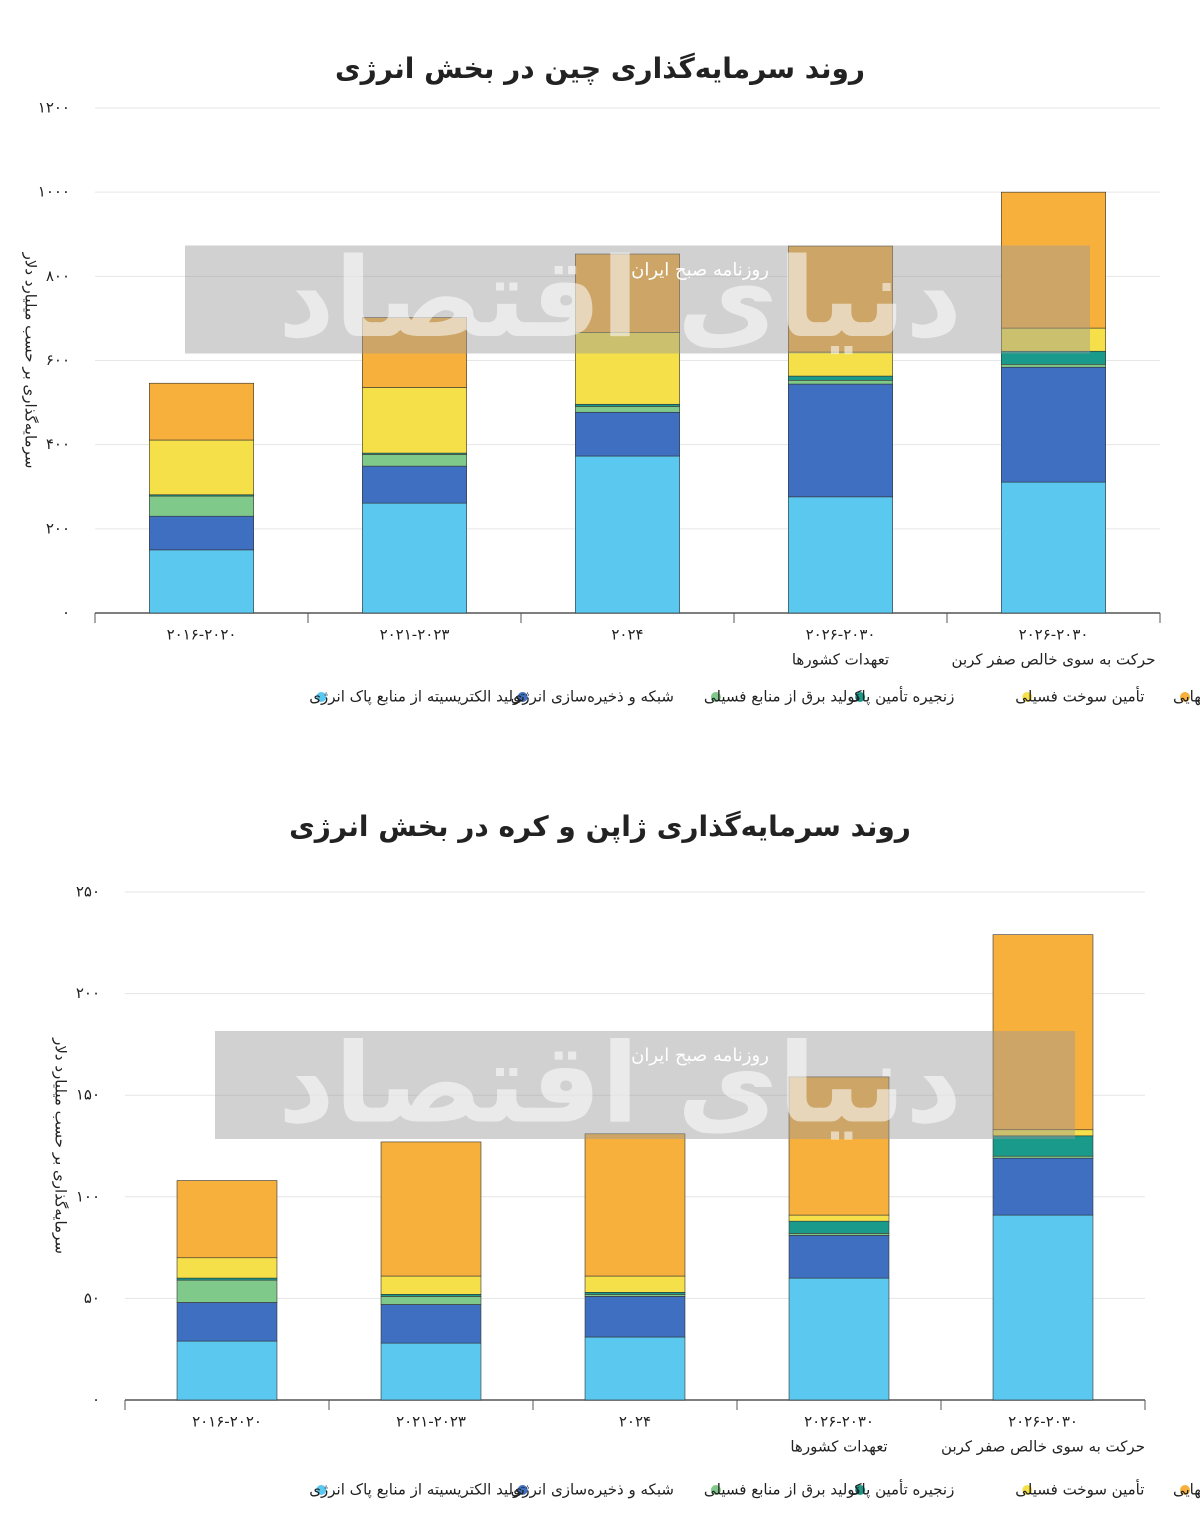 The image size is (1200, 1522). What do you see at coordinates (202, 635) in the screenshot?
I see `x-tick-label: ۲۰۱۶-۲۰۲۰` at bounding box center [202, 635].